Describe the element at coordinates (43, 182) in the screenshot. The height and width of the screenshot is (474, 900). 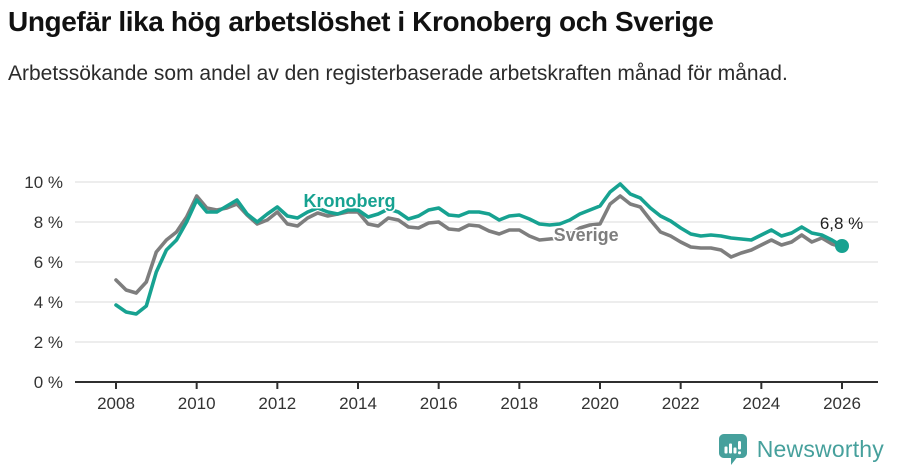
I see `y-tick-label: 10 %` at that location.